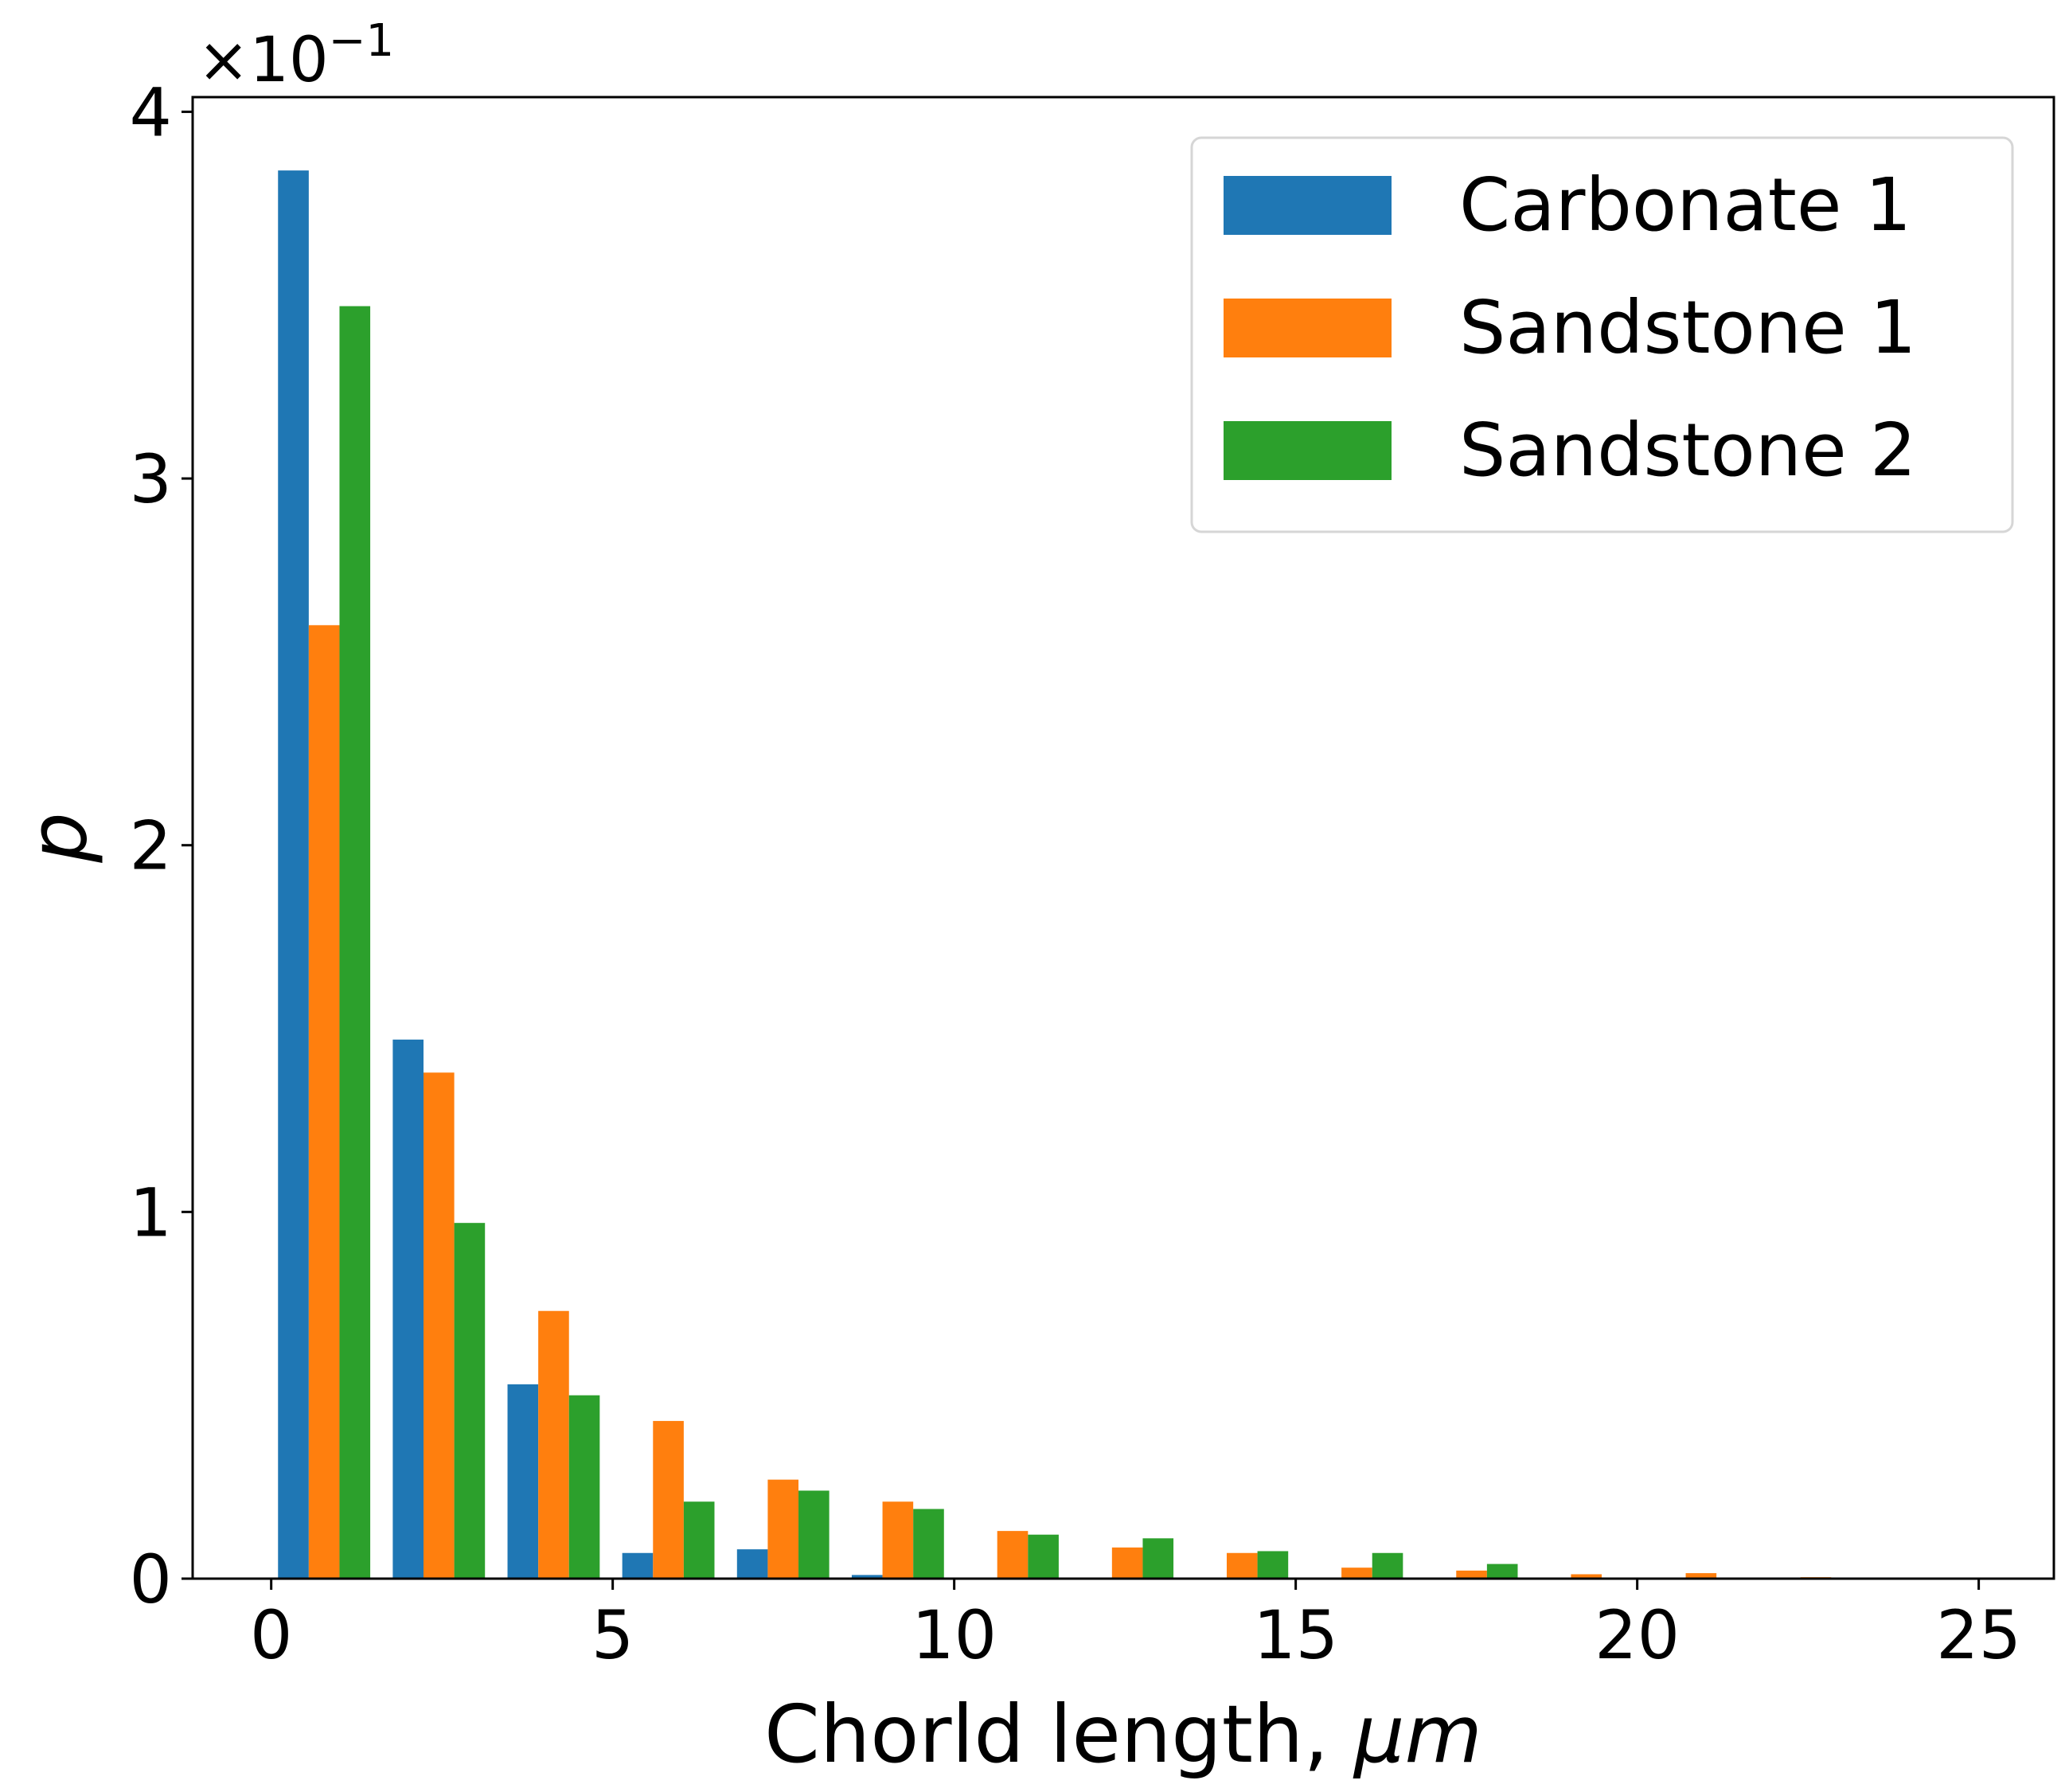  What do you see at coordinates (151, 112) in the screenshot?
I see `y-tick-label: 4` at bounding box center [151, 112].